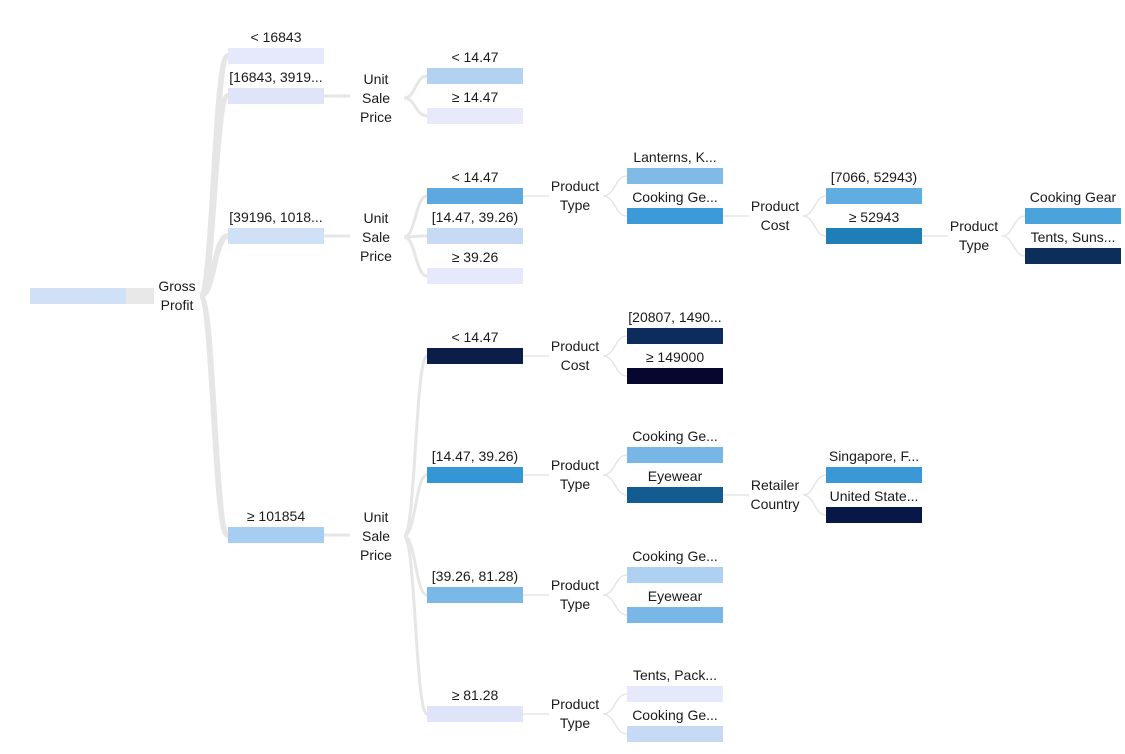 Image resolution: width=1125 pixels, height=754 pixels. I want to click on node-bar-gp-ge-mid-eye-sg, so click(874, 475).